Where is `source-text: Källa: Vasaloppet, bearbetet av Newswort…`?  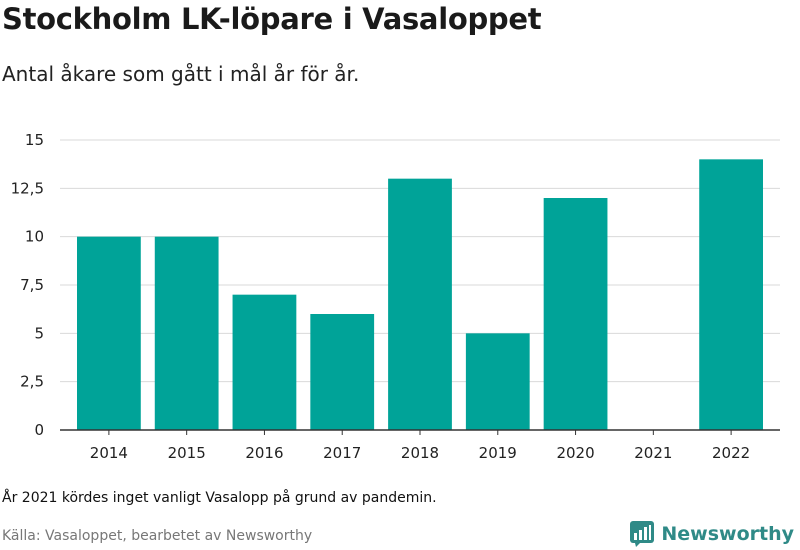
source-text: Källa: Vasaloppet, bearbetet av Newswort… is located at coordinates (157, 536).